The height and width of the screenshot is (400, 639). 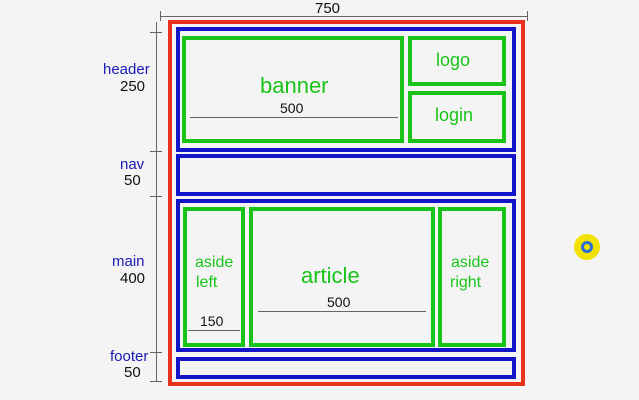 I want to click on width-tick-right, so click(x=527, y=16).